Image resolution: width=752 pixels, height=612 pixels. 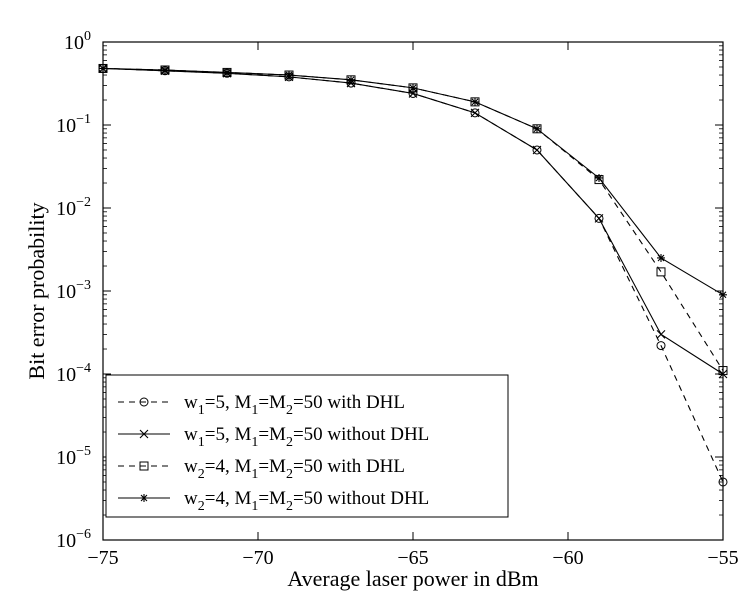 What do you see at coordinates (722, 558) in the screenshot?
I see `x-tick-label: −55` at bounding box center [722, 558].